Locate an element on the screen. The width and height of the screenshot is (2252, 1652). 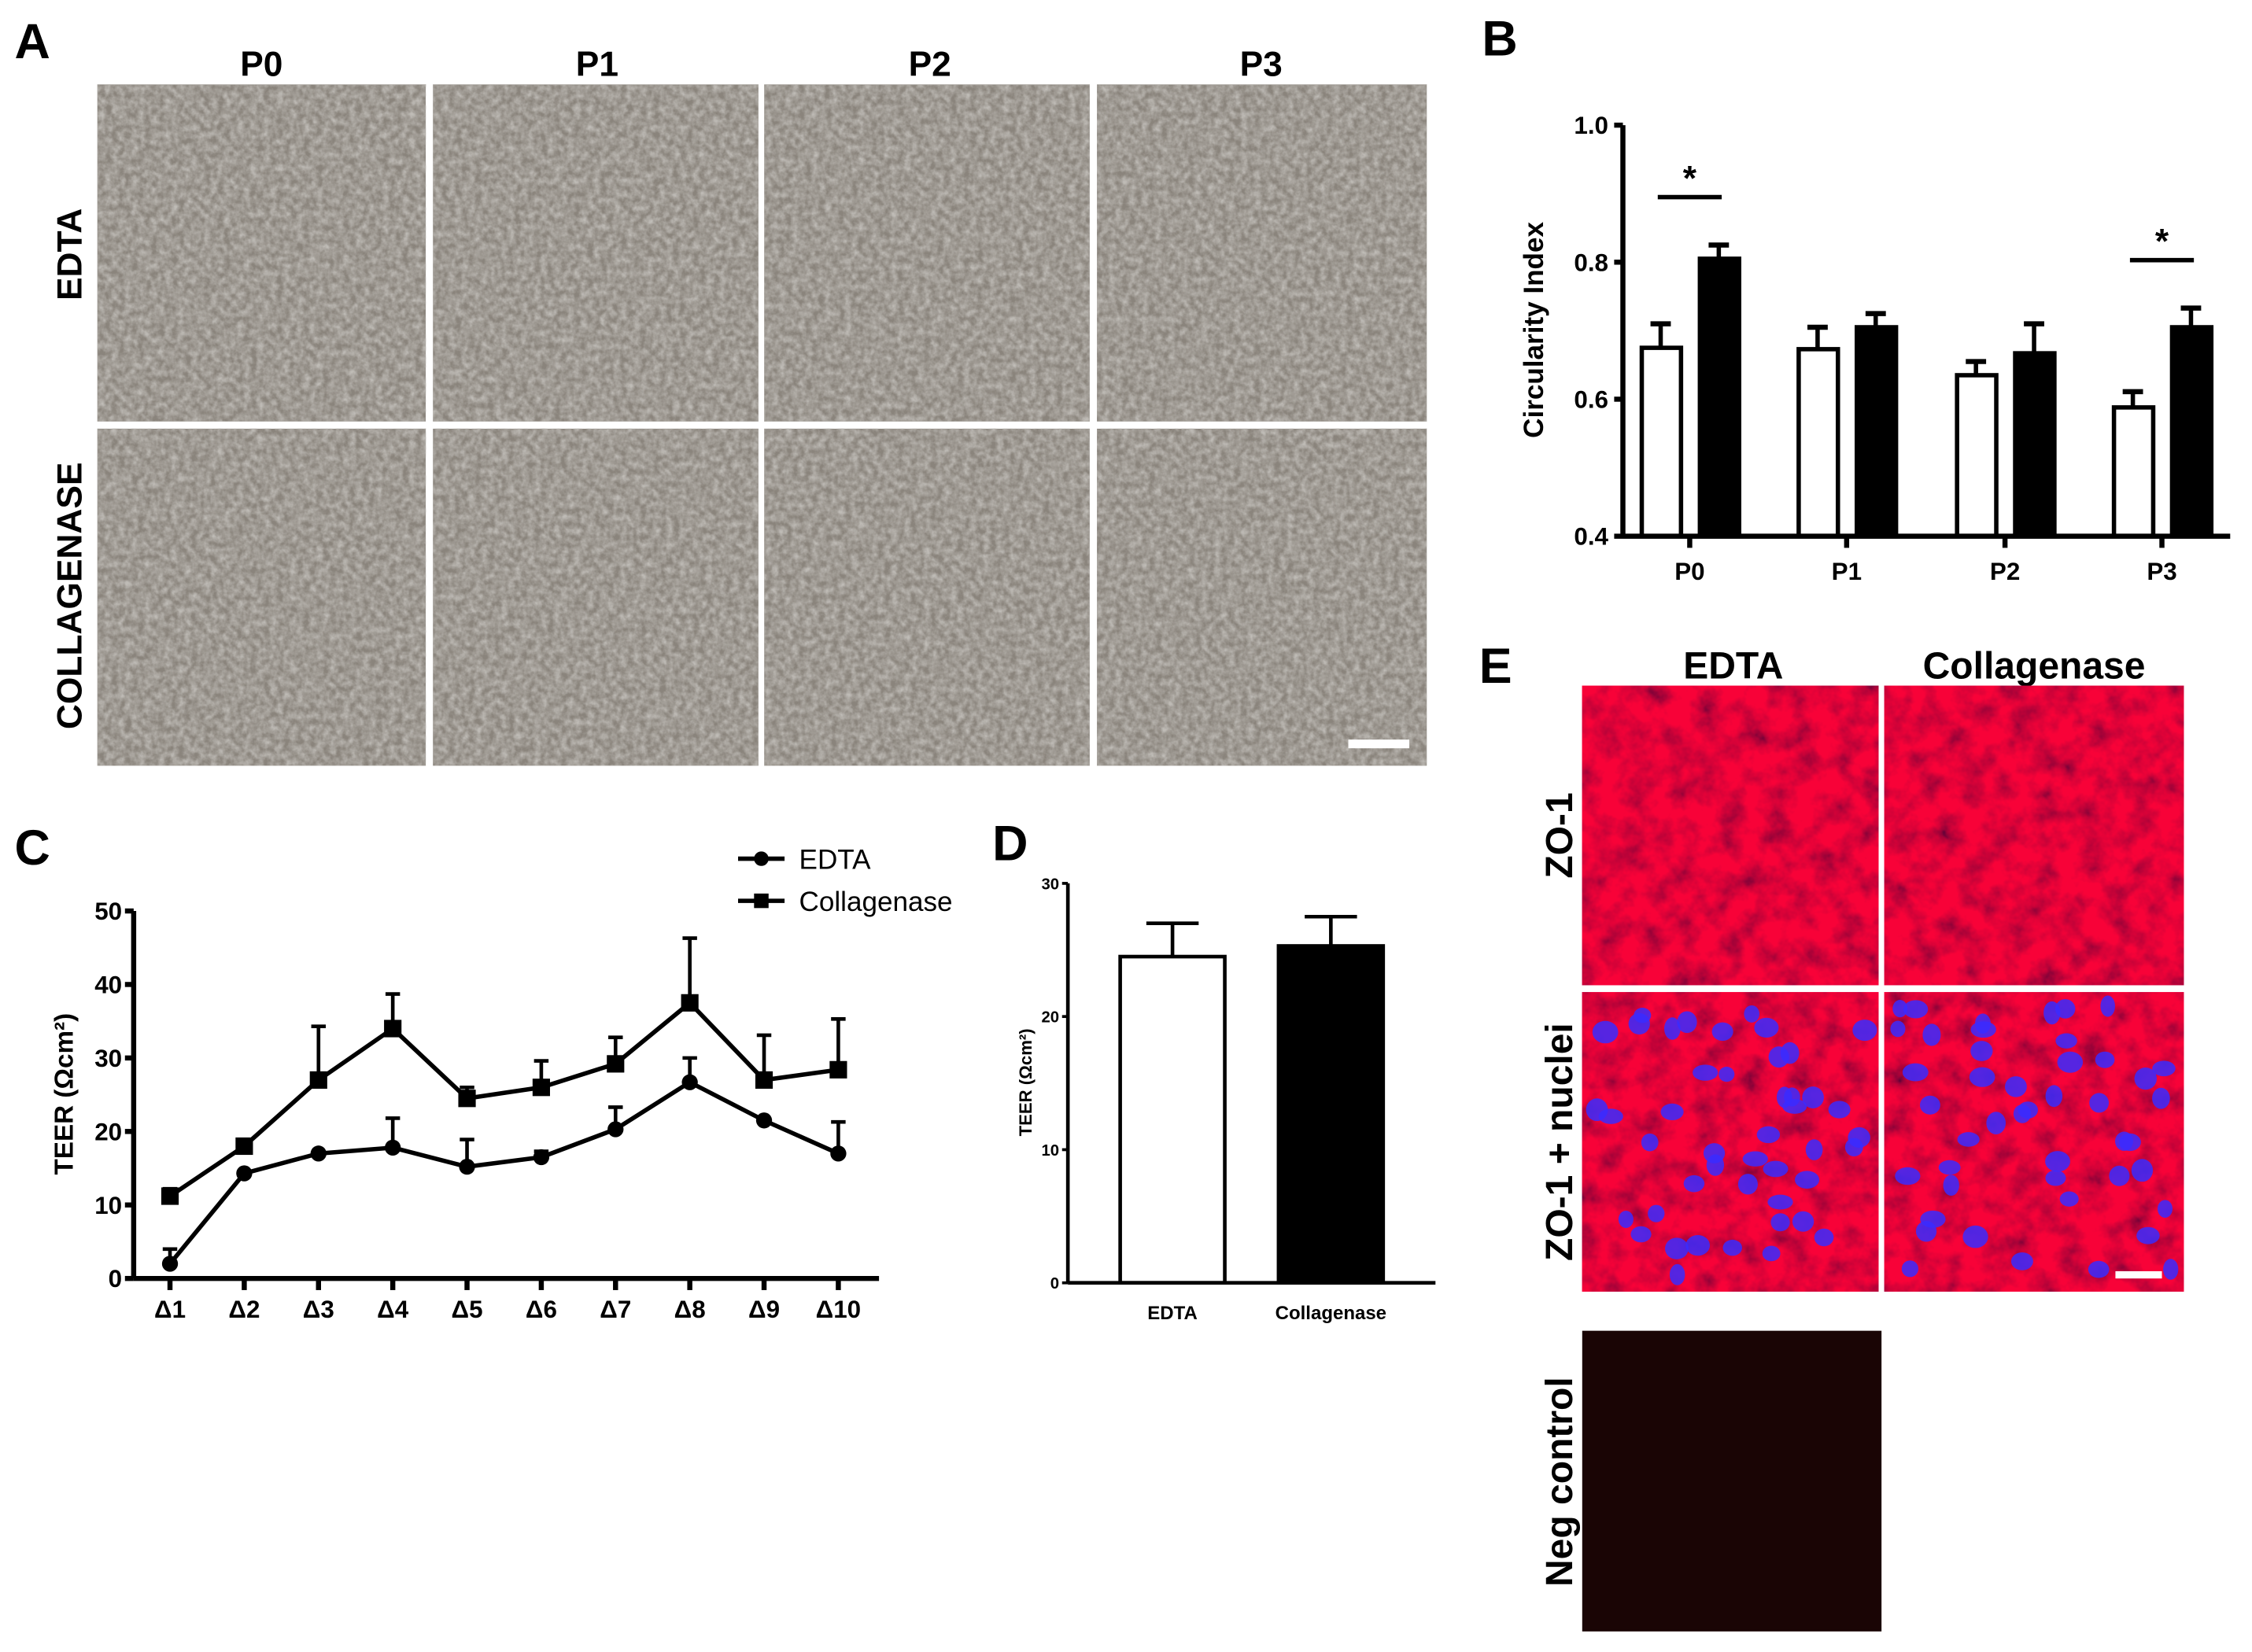
chart-d-ytick-label: 10 is located at coordinates (1050, 1151).